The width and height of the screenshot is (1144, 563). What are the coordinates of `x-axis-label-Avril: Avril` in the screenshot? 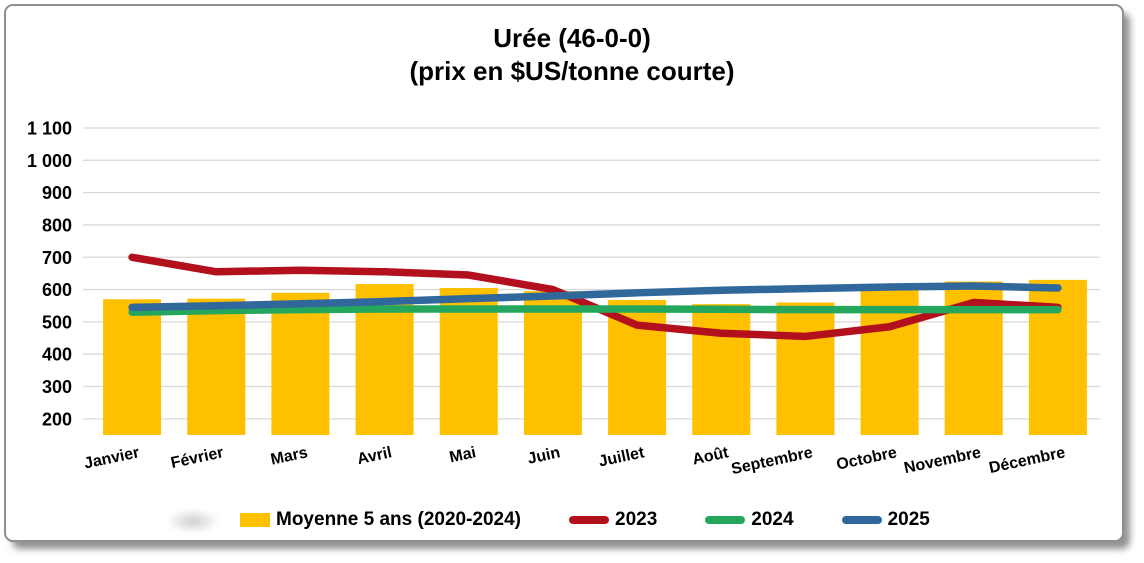 It's located at (375, 456).